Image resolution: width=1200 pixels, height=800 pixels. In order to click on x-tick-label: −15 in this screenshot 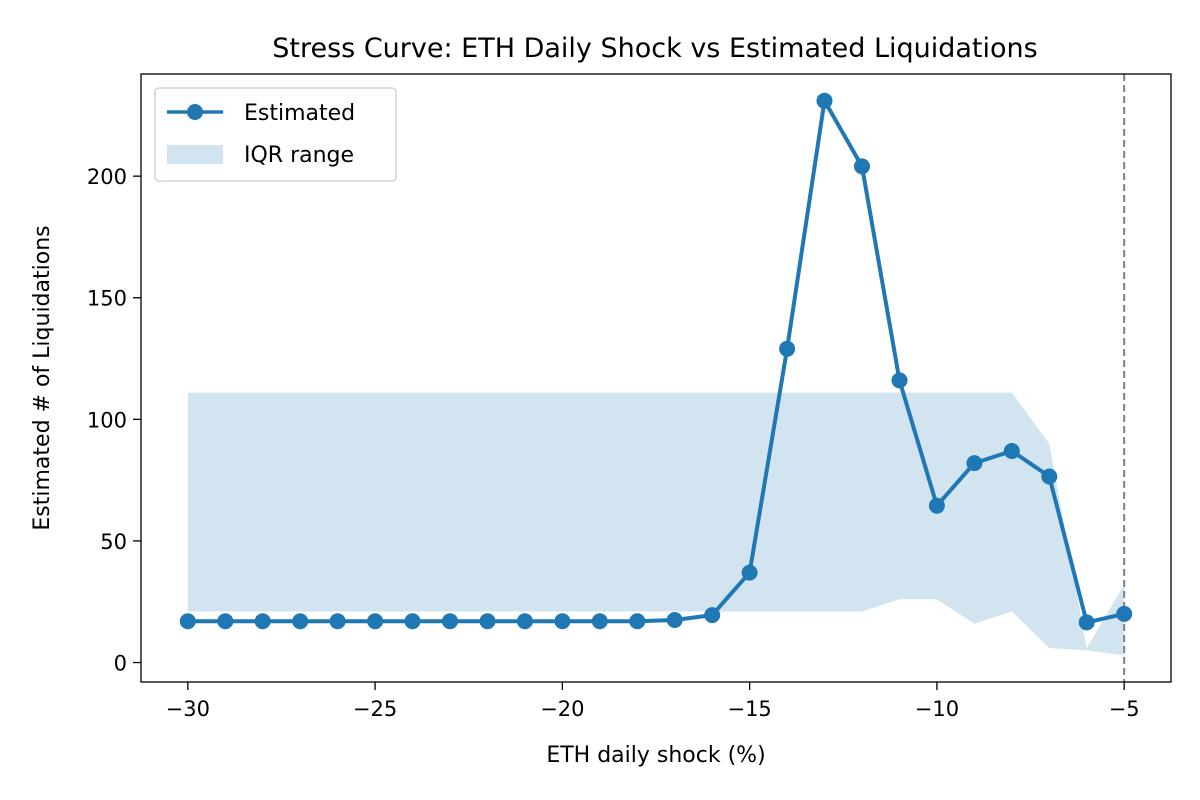, I will do `click(749, 709)`.